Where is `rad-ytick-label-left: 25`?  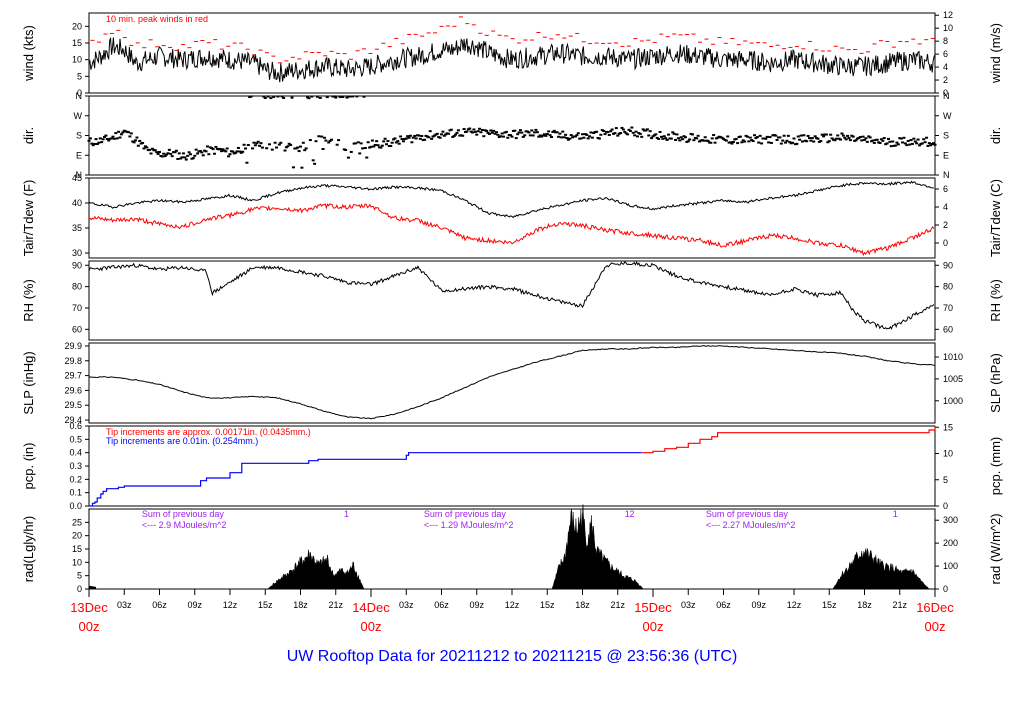 rad-ytick-label-left: 25 is located at coordinates (77, 522).